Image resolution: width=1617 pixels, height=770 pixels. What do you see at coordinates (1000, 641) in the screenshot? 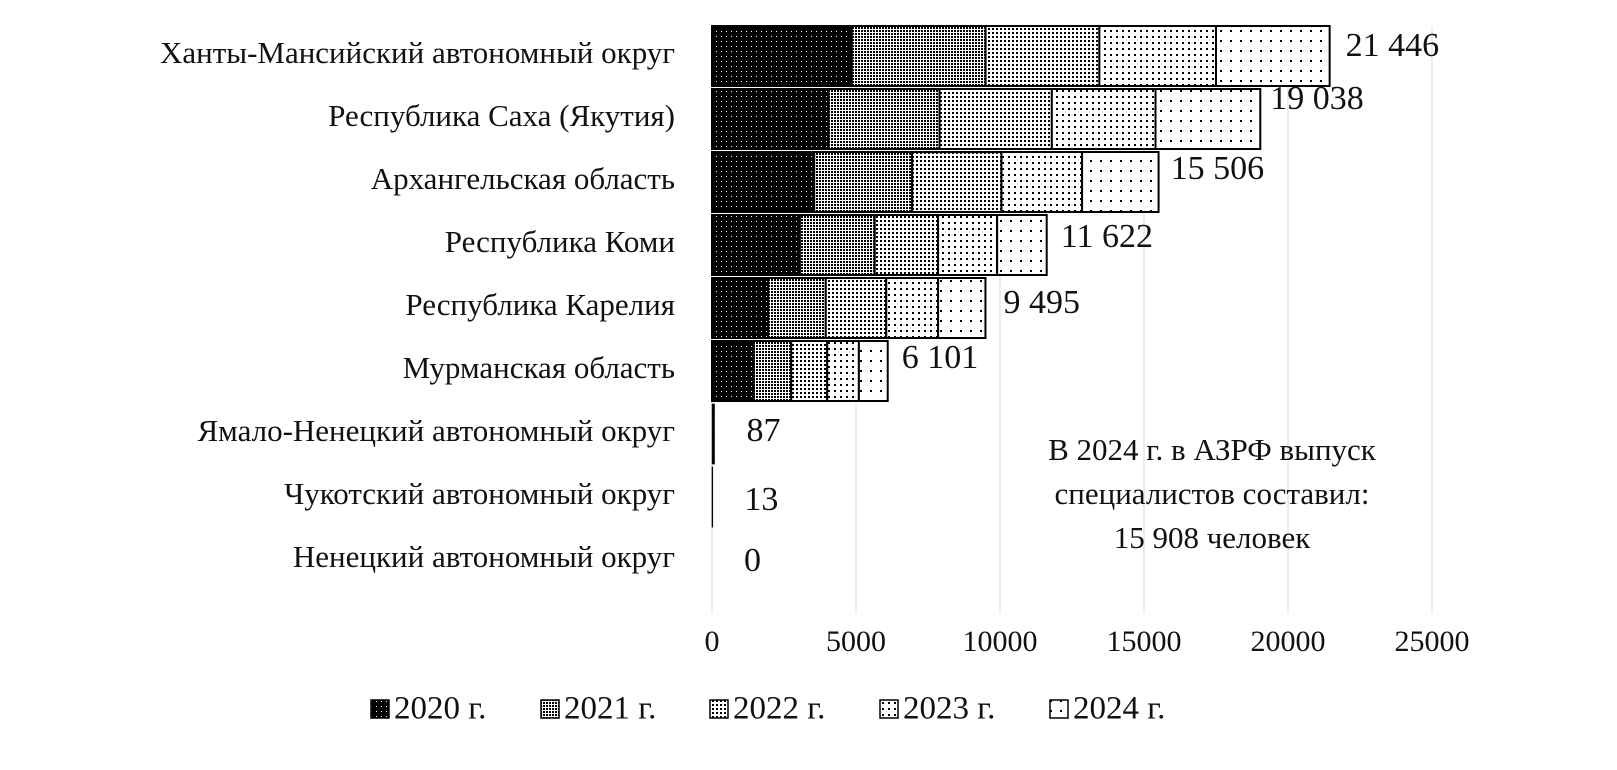
I see `x-tick-label: 10000` at bounding box center [1000, 641].